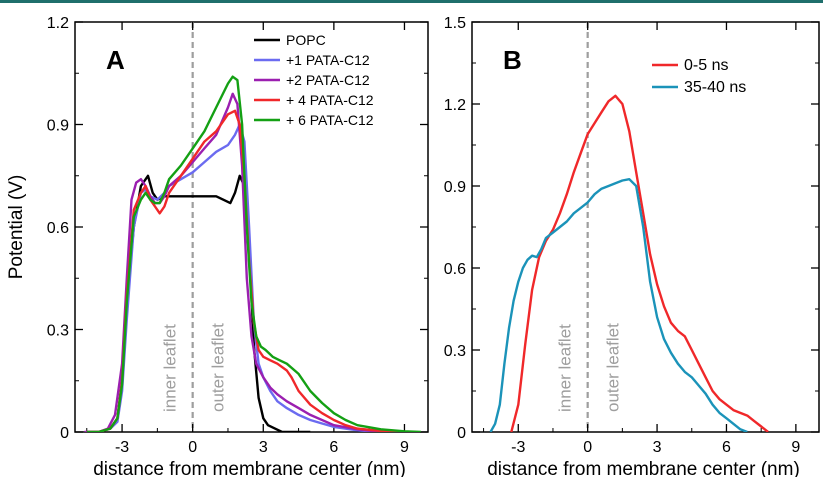 This screenshot has height=477, width=823. Describe the element at coordinates (512, 60) in the screenshot. I see `panel-letter: B` at that location.